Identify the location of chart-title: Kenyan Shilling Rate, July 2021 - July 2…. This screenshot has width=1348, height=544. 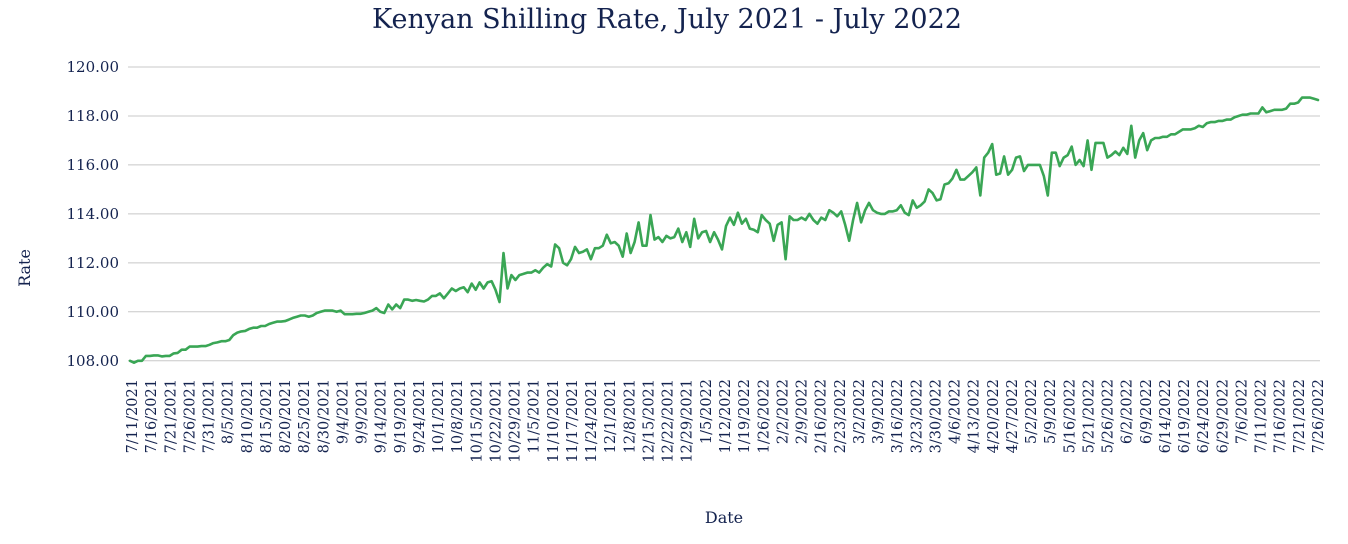
(667, 19).